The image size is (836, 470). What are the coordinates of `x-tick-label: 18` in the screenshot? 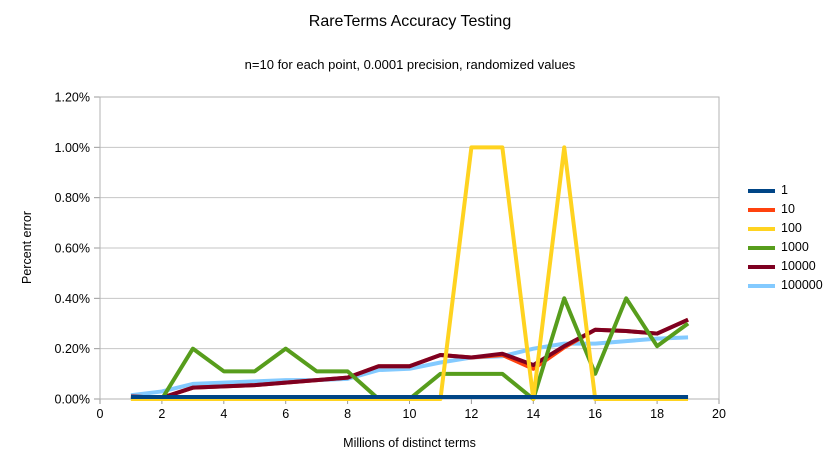 It's located at (657, 414).